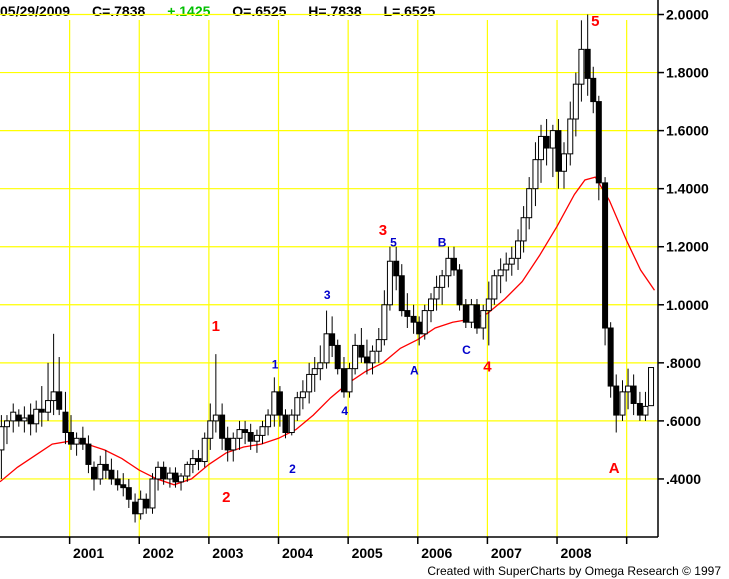 This screenshot has width=729, height=579. I want to click on y-tick-label: 1.8000, so click(687, 73).